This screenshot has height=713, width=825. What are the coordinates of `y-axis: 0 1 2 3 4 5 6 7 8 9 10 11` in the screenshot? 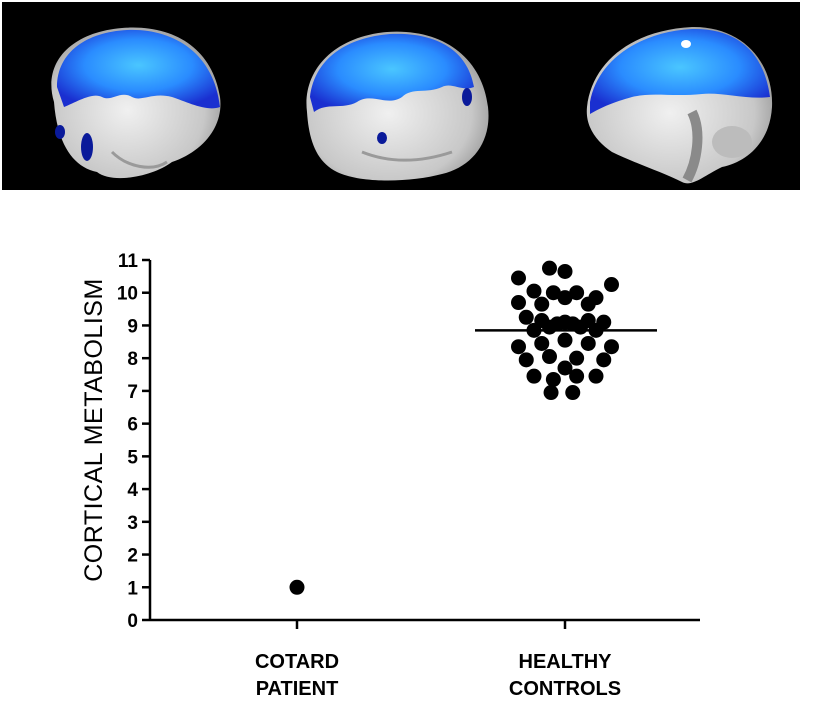 It's located at (134, 441).